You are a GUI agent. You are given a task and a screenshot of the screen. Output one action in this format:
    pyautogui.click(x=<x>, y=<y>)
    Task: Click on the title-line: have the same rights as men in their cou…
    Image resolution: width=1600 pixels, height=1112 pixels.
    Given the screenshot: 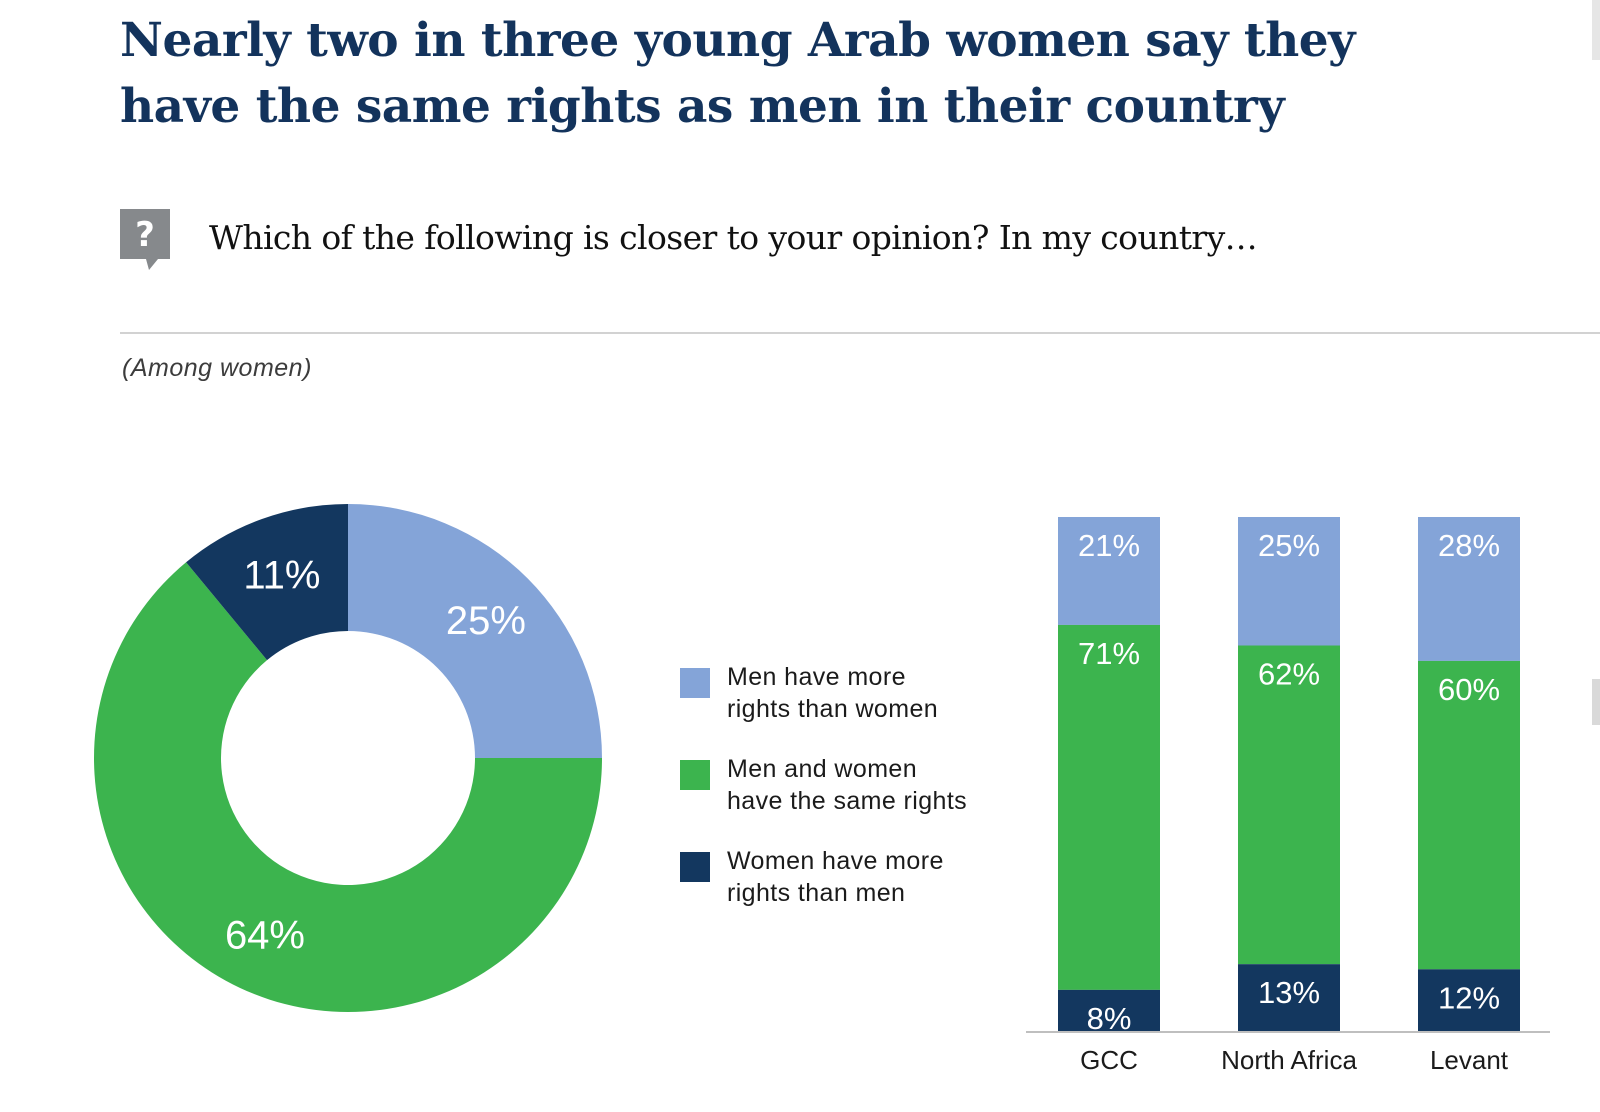 What is the action you would take?
    pyautogui.click(x=702, y=106)
    